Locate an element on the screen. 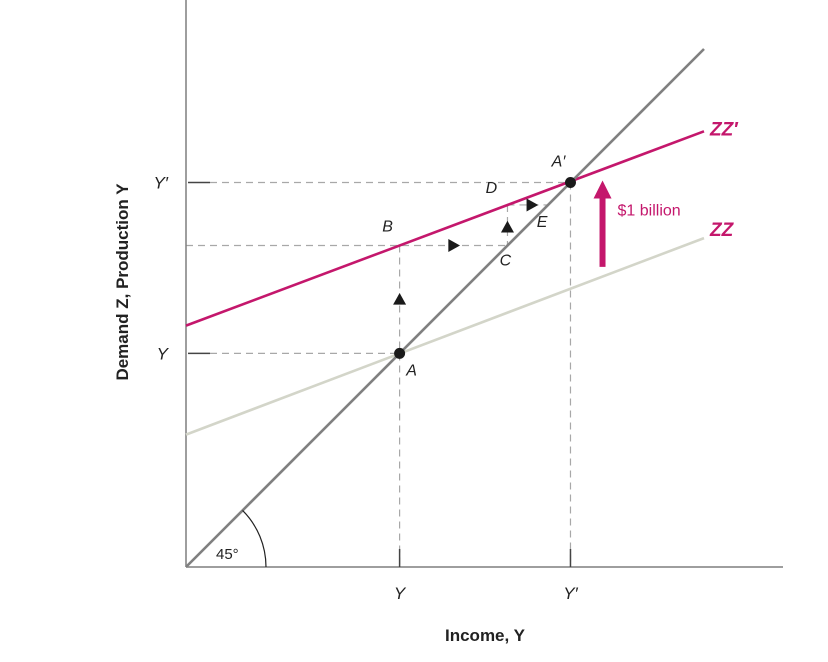 This screenshot has height=662, width=828. point-label-0: A is located at coordinates (411, 370).